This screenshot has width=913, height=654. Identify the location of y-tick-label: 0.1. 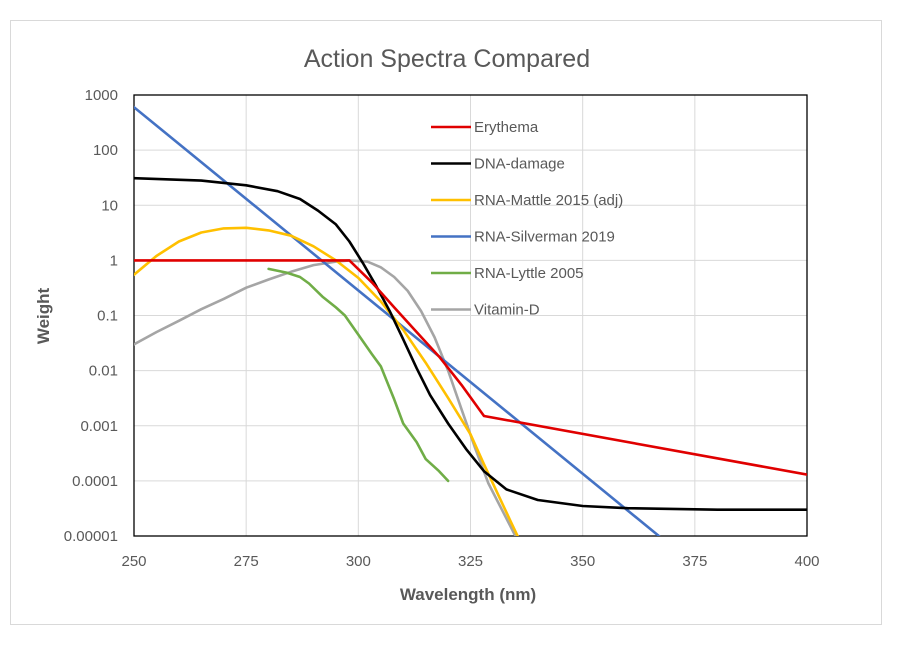
(107, 316).